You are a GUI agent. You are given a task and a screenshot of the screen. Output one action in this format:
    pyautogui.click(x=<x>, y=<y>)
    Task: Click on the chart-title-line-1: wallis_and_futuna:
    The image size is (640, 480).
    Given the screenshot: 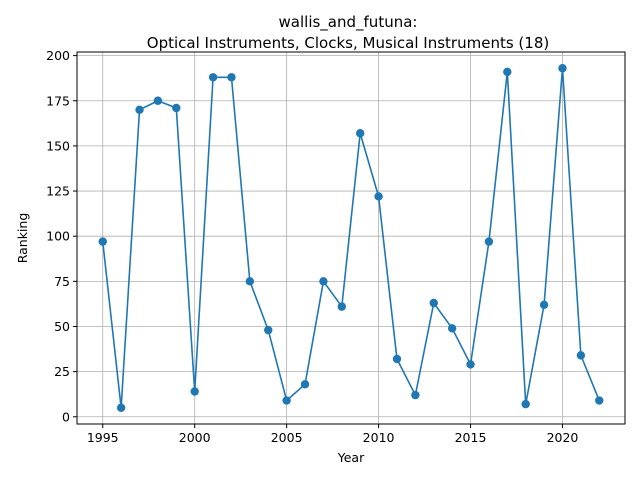 What is the action you would take?
    pyautogui.click(x=348, y=22)
    